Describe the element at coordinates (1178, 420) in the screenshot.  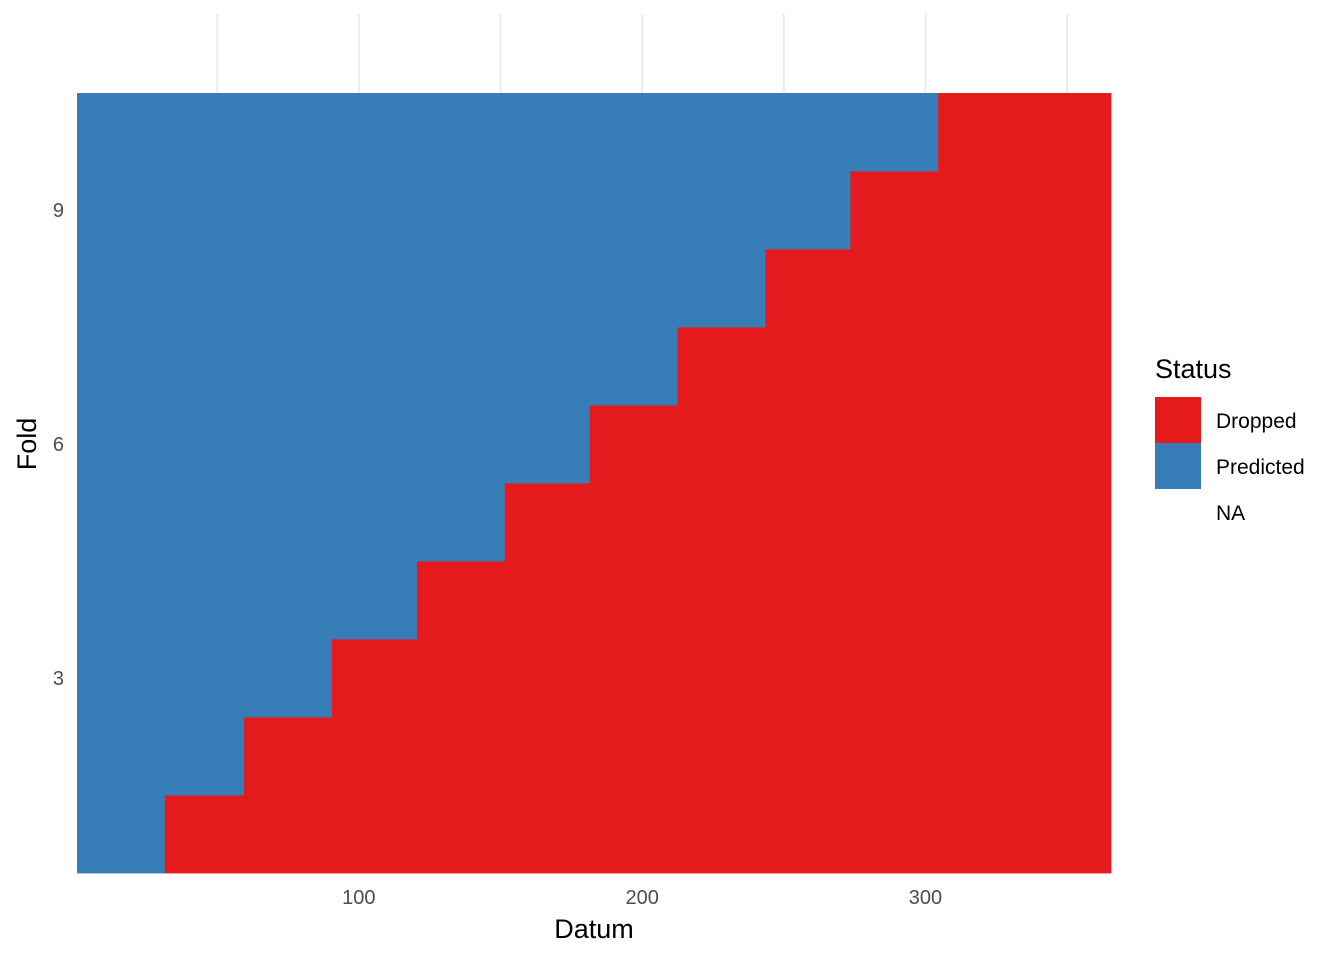
I see `legend-swatch-dropped` at that location.